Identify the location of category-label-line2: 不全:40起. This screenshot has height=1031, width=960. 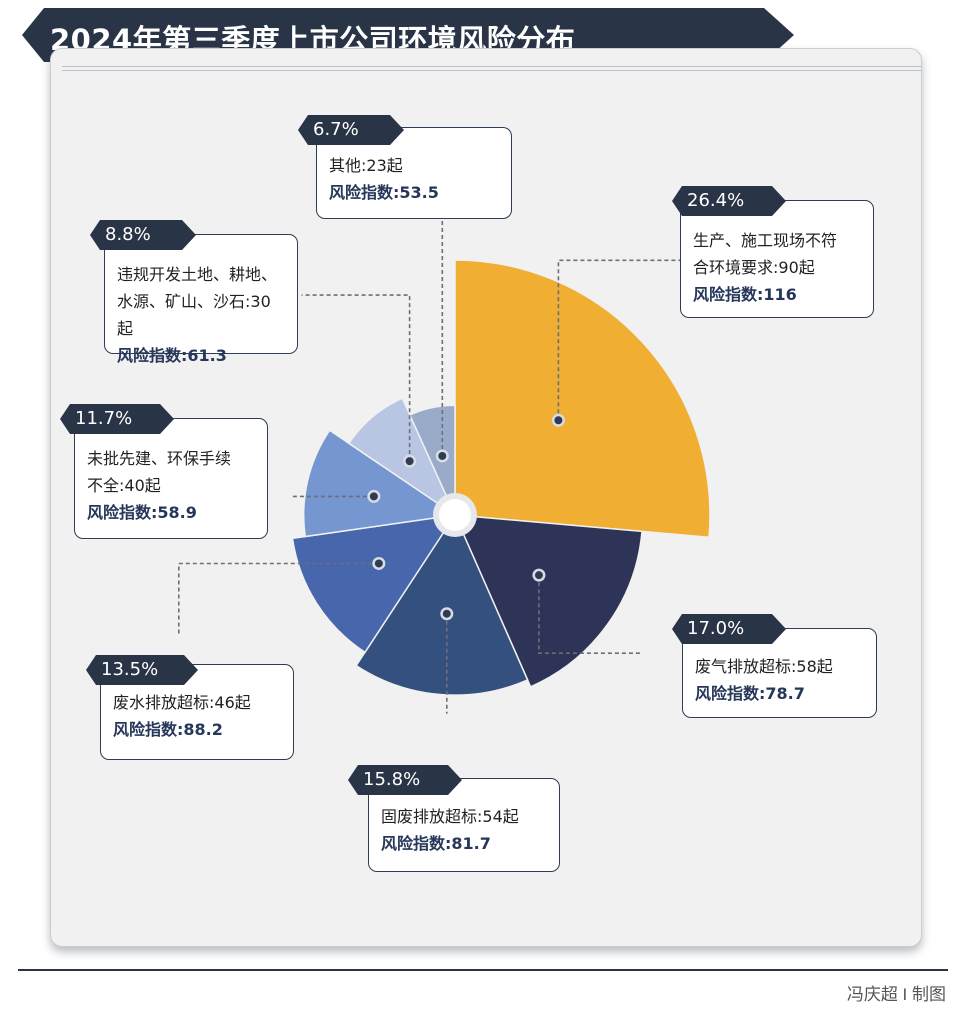
(124, 485).